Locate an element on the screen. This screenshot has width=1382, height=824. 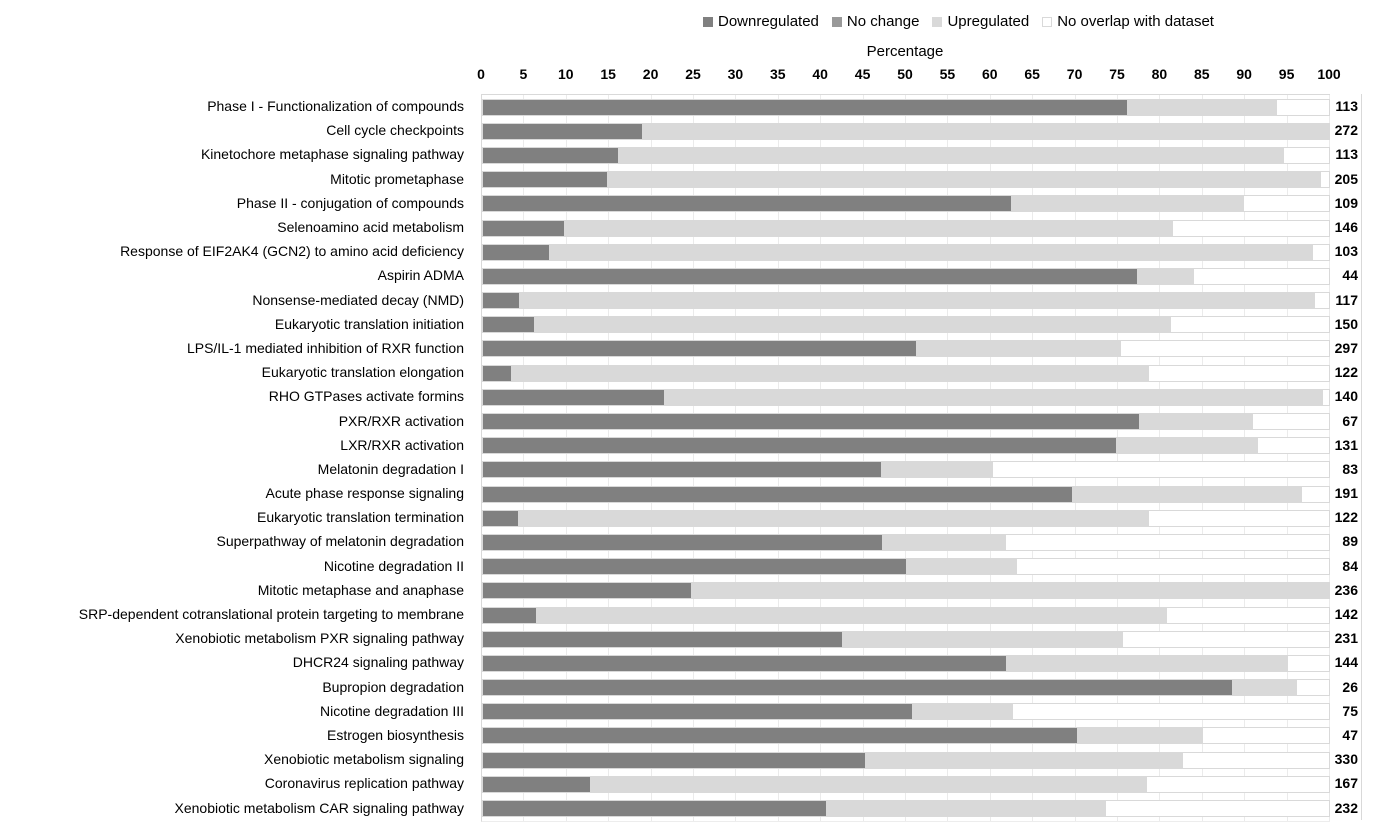
category-label: Melatonin degradation I is located at coordinates (390, 468).